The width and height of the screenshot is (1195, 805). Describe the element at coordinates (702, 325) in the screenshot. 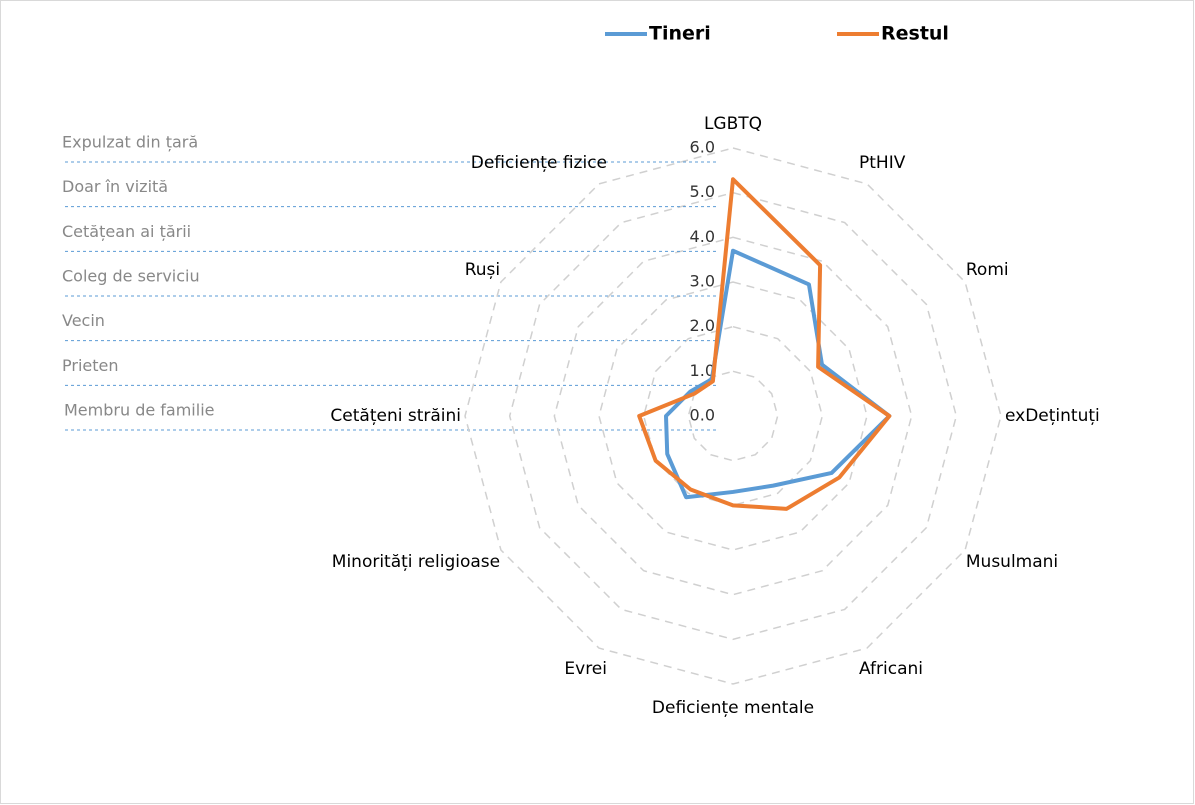

I see `y-tick-label: 2.0` at that location.